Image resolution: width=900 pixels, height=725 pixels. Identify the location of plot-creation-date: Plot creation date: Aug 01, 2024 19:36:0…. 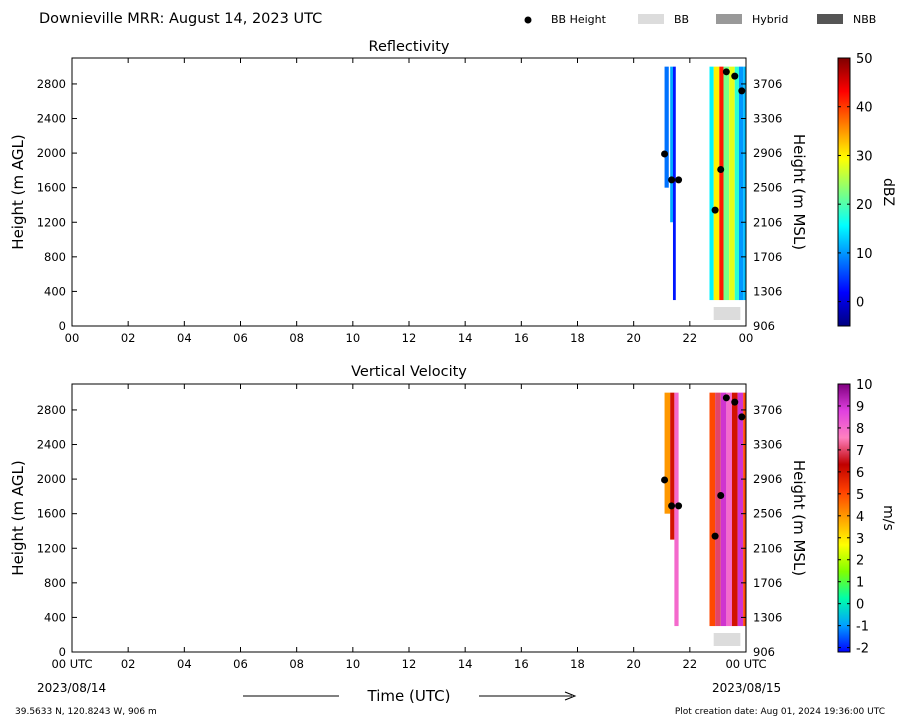
(780, 712).